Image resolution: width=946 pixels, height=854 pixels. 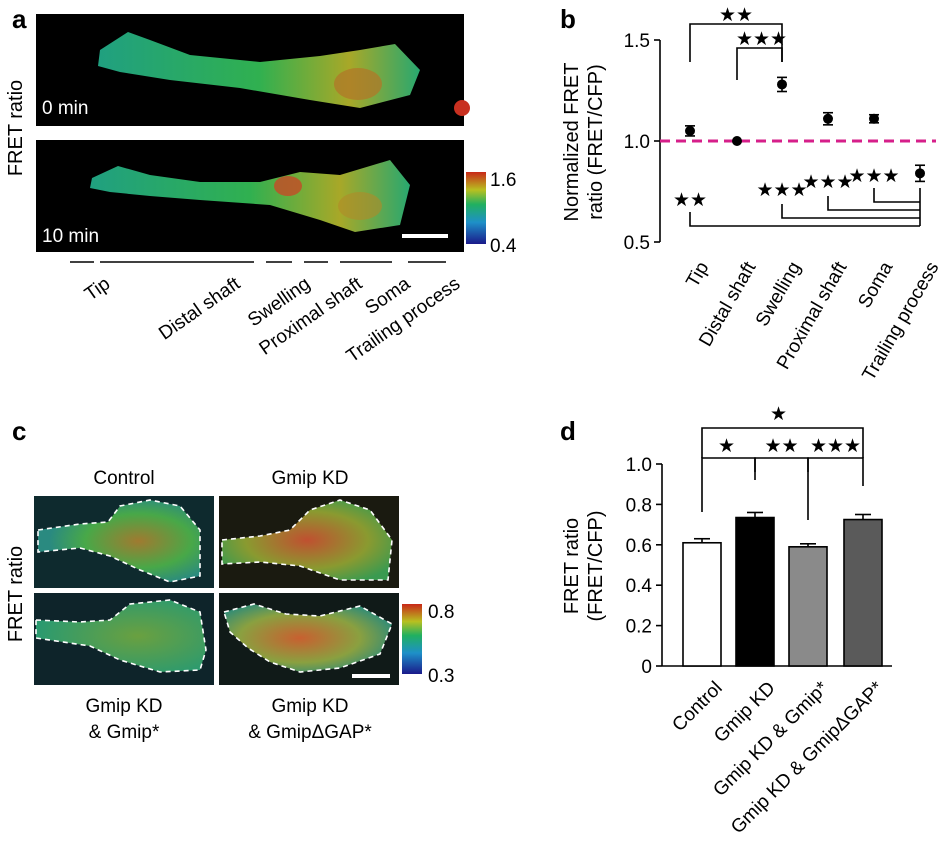 I want to click on panel-b-ylabel-line1: Normalized FRET, so click(x=572, y=142).